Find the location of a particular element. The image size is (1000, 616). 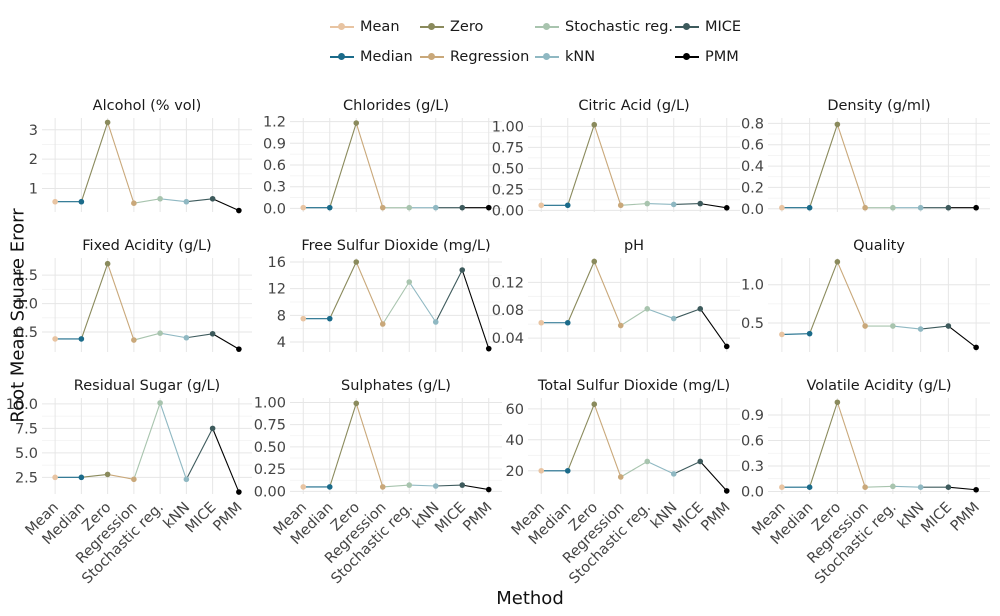

y-tick-label: 1.2 is located at coordinates (274, 123).